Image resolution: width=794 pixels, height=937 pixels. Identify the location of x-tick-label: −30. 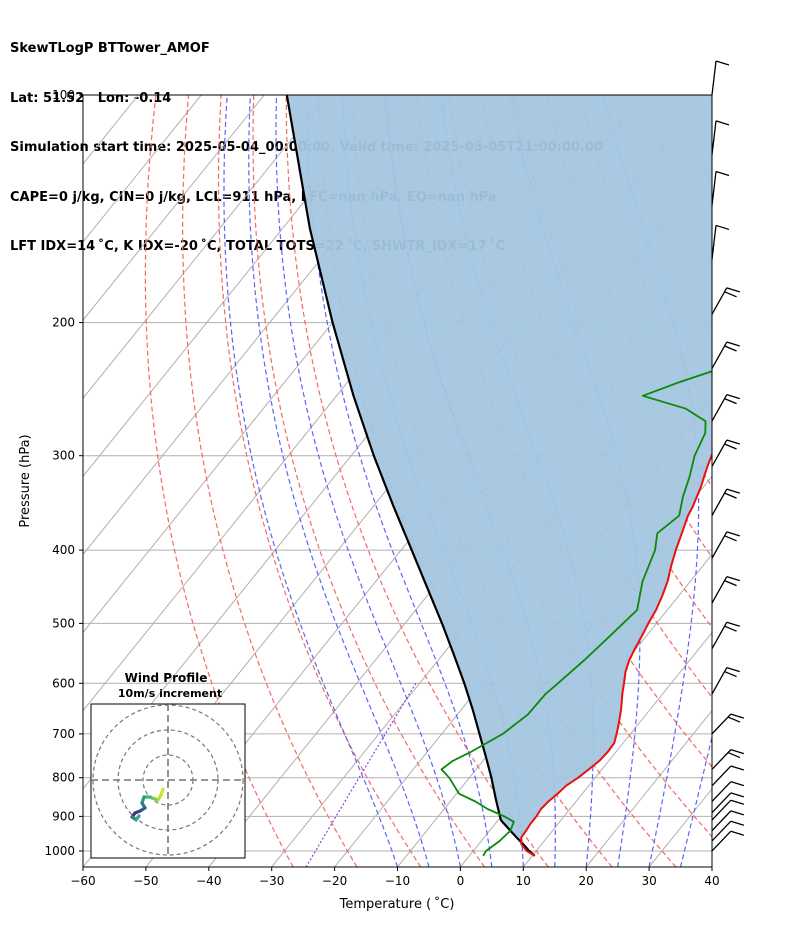
(271, 881).